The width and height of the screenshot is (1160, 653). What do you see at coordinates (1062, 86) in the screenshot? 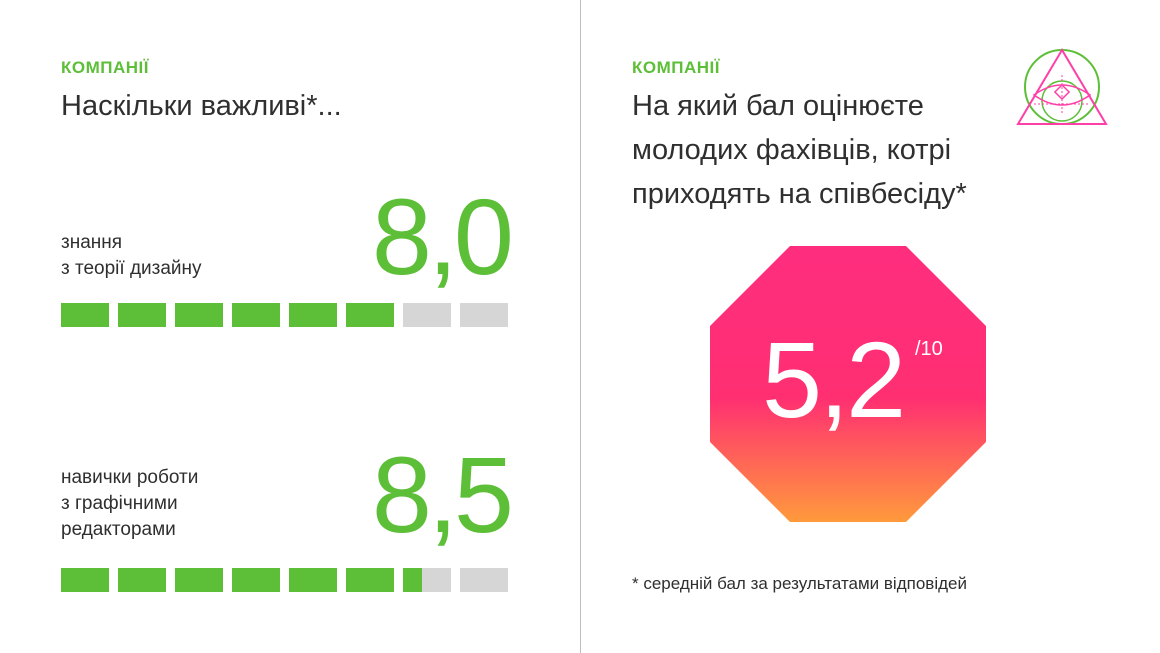
I see `triangle-circle-eye-logo-icon` at bounding box center [1062, 86].